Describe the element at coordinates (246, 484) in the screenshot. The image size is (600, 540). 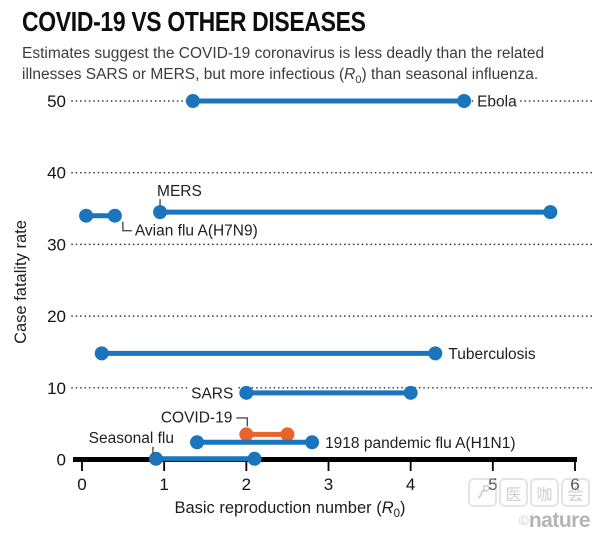
I see `x-tick-label-2: 2` at that location.